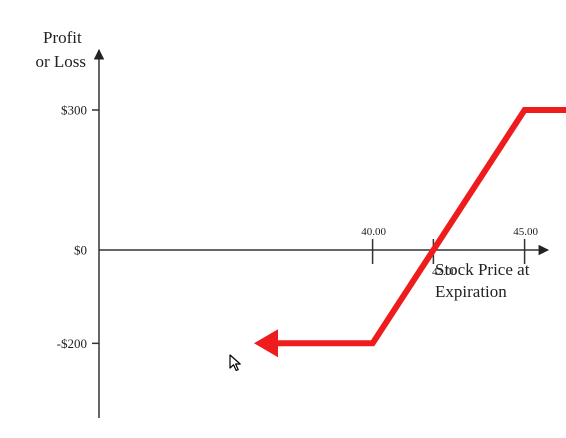  What do you see at coordinates (373, 232) in the screenshot?
I see `x-tick-label: 40.00` at bounding box center [373, 232].